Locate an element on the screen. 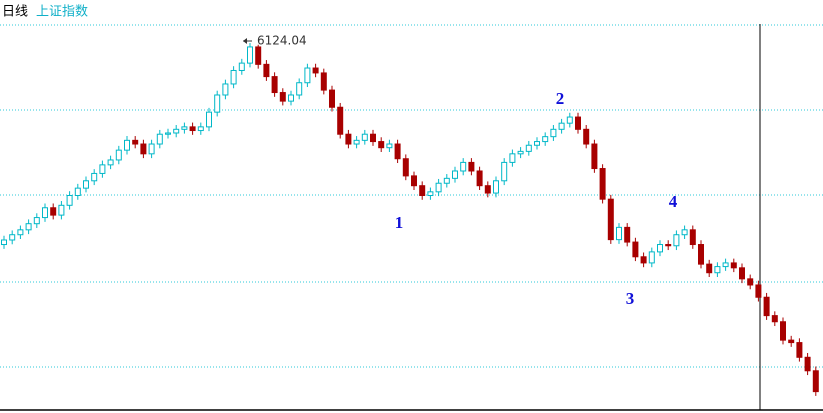 The width and height of the screenshot is (823, 413). peak-label: 6124.04 is located at coordinates (282, 41).